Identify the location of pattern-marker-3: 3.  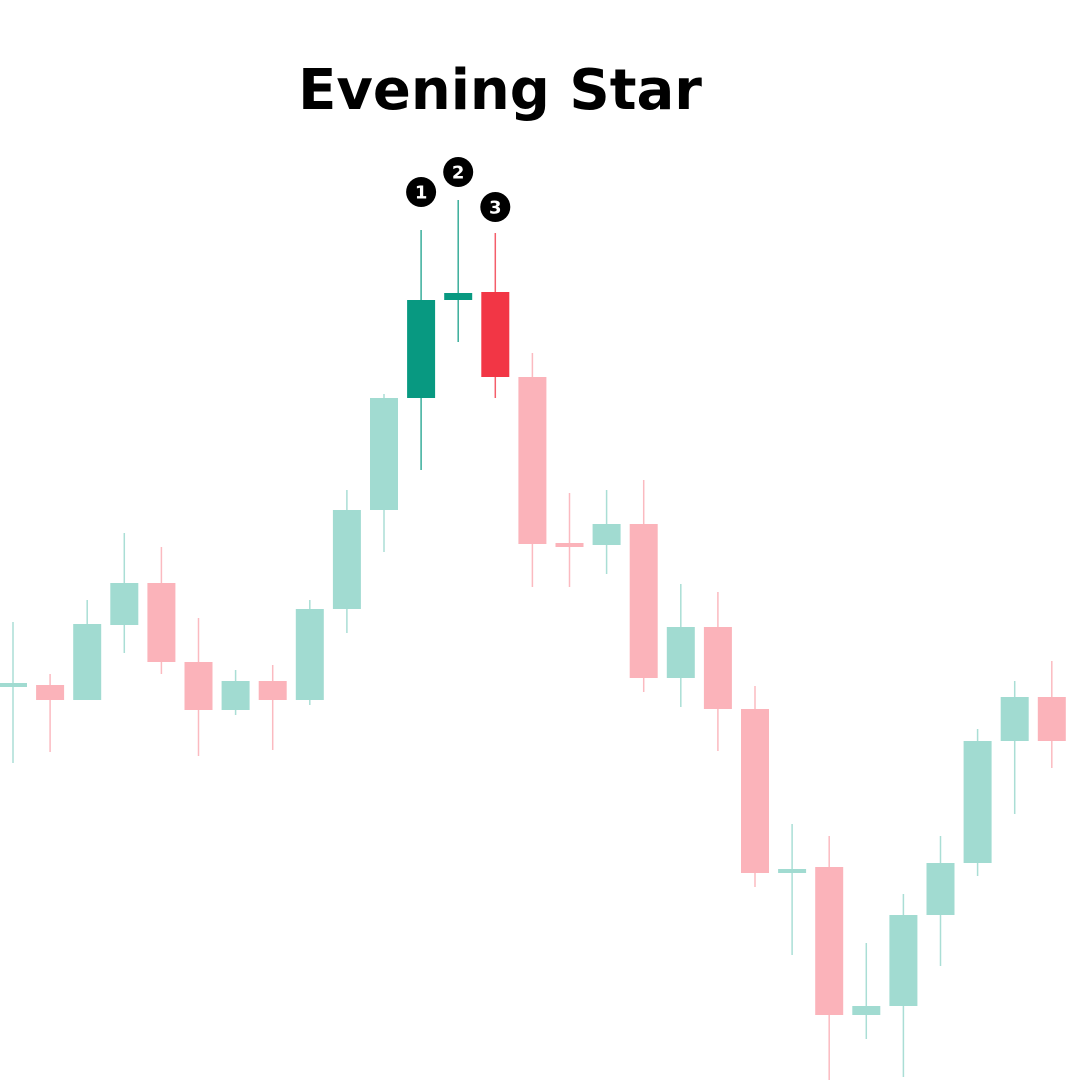
(495, 207).